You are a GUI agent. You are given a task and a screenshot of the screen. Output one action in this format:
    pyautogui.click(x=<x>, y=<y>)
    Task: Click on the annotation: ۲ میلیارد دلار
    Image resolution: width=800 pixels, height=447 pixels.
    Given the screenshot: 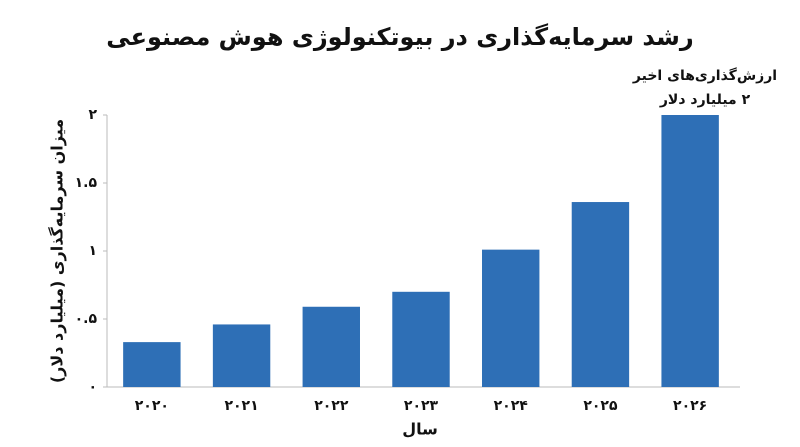 What is the action you would take?
    pyautogui.click(x=705, y=100)
    